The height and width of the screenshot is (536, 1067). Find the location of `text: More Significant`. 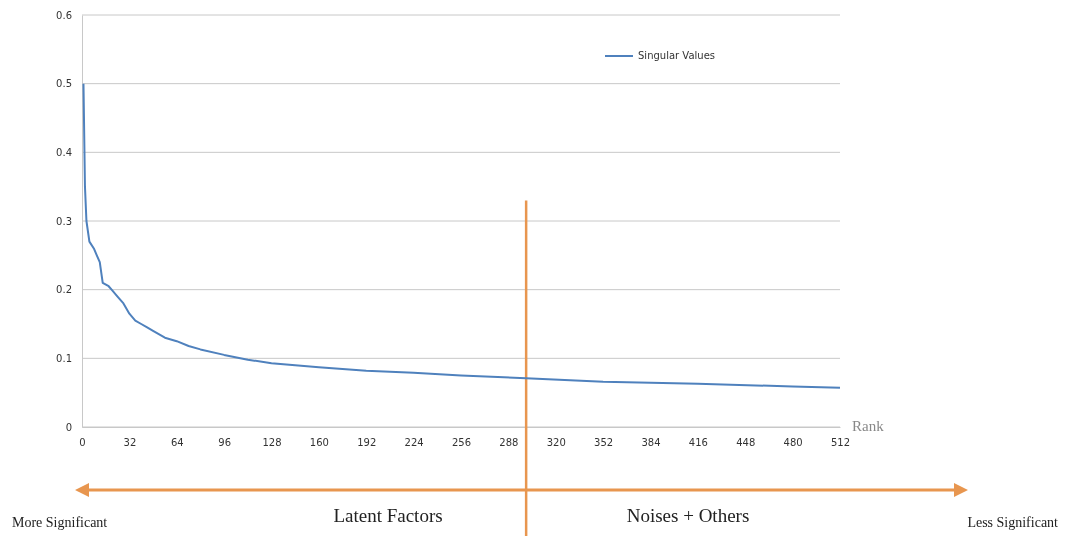

text: More Significant is located at coordinates (60, 522).